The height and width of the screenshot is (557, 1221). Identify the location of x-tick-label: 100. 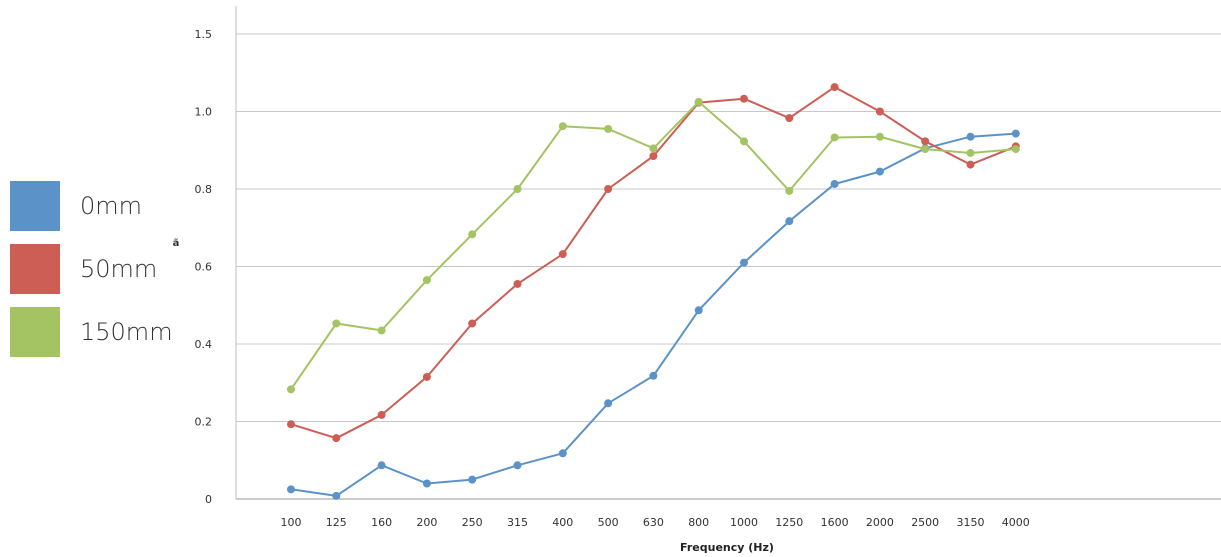
(291, 522).